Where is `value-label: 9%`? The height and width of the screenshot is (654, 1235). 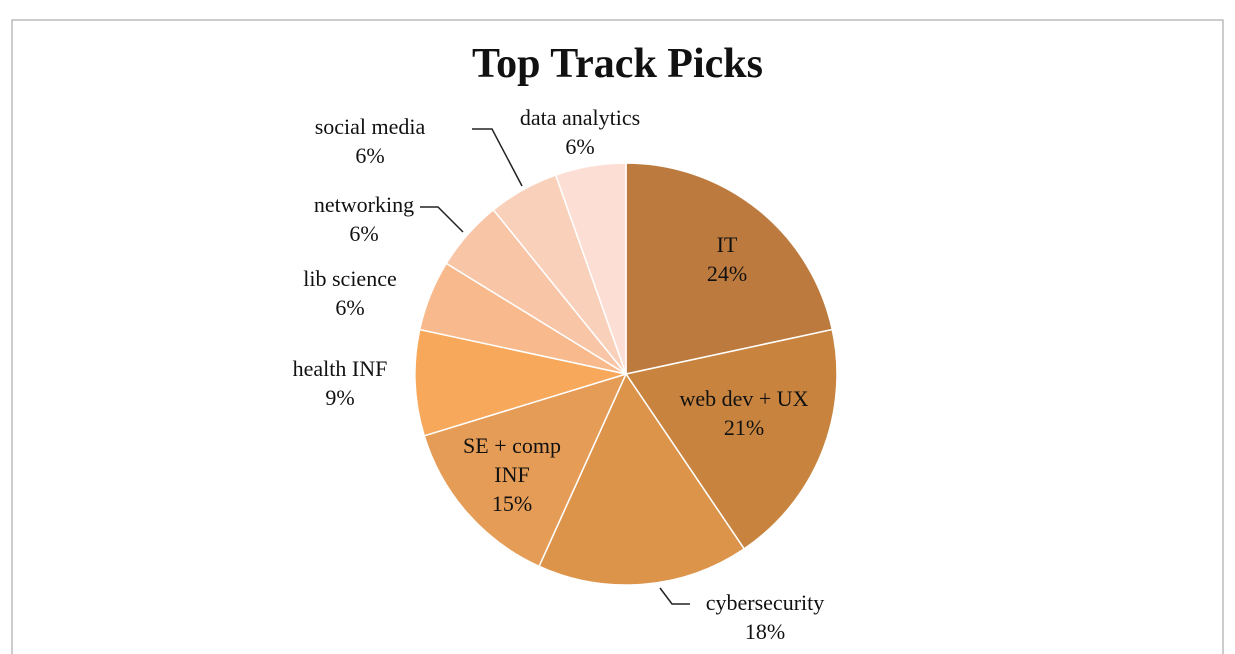 value-label: 9% is located at coordinates (340, 397).